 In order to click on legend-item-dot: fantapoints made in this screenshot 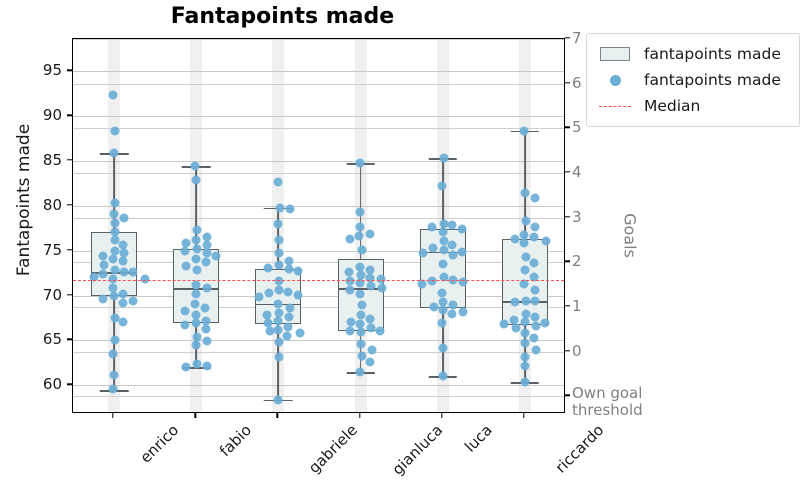, I will do `click(692, 80)`.